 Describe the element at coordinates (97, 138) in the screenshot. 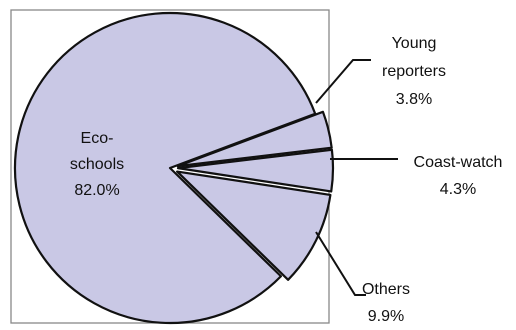

I see `label-eco-schools-line1: Eco-` at that location.